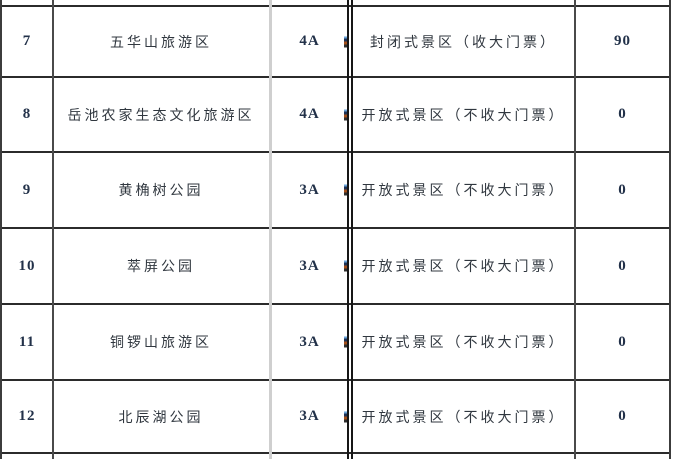  I want to click on scenic-area-name-cell: 铜锣山旅游区, so click(161, 343).